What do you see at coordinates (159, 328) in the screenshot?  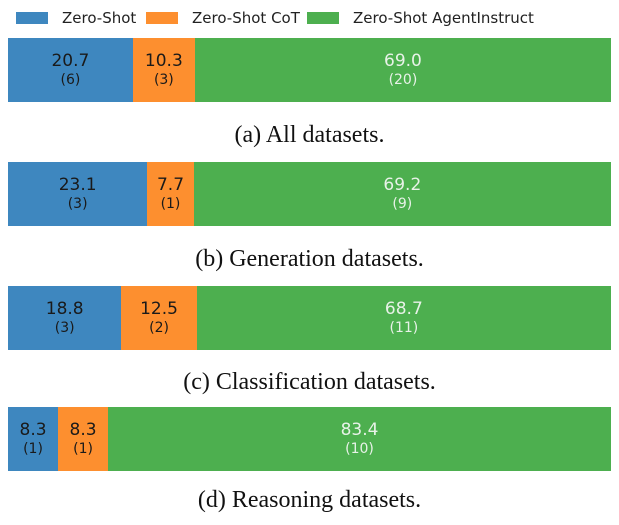 I see `segment-count-label: (2)` at bounding box center [159, 328].